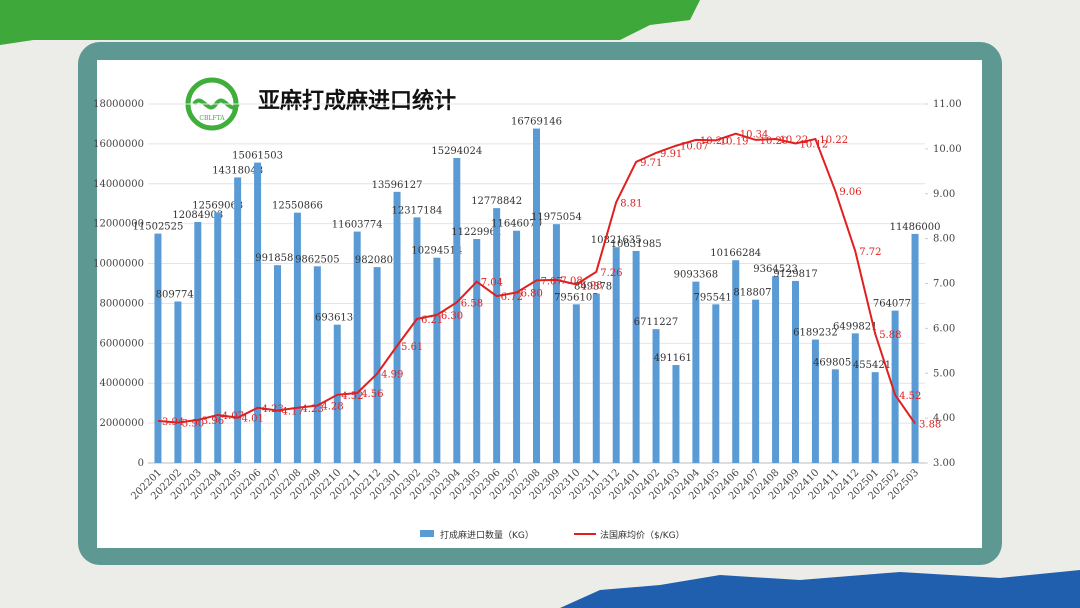 The height and width of the screenshot is (608, 1080). What do you see at coordinates (651, 163) in the screenshot?
I see `line-value-label: 9.71` at bounding box center [651, 163].